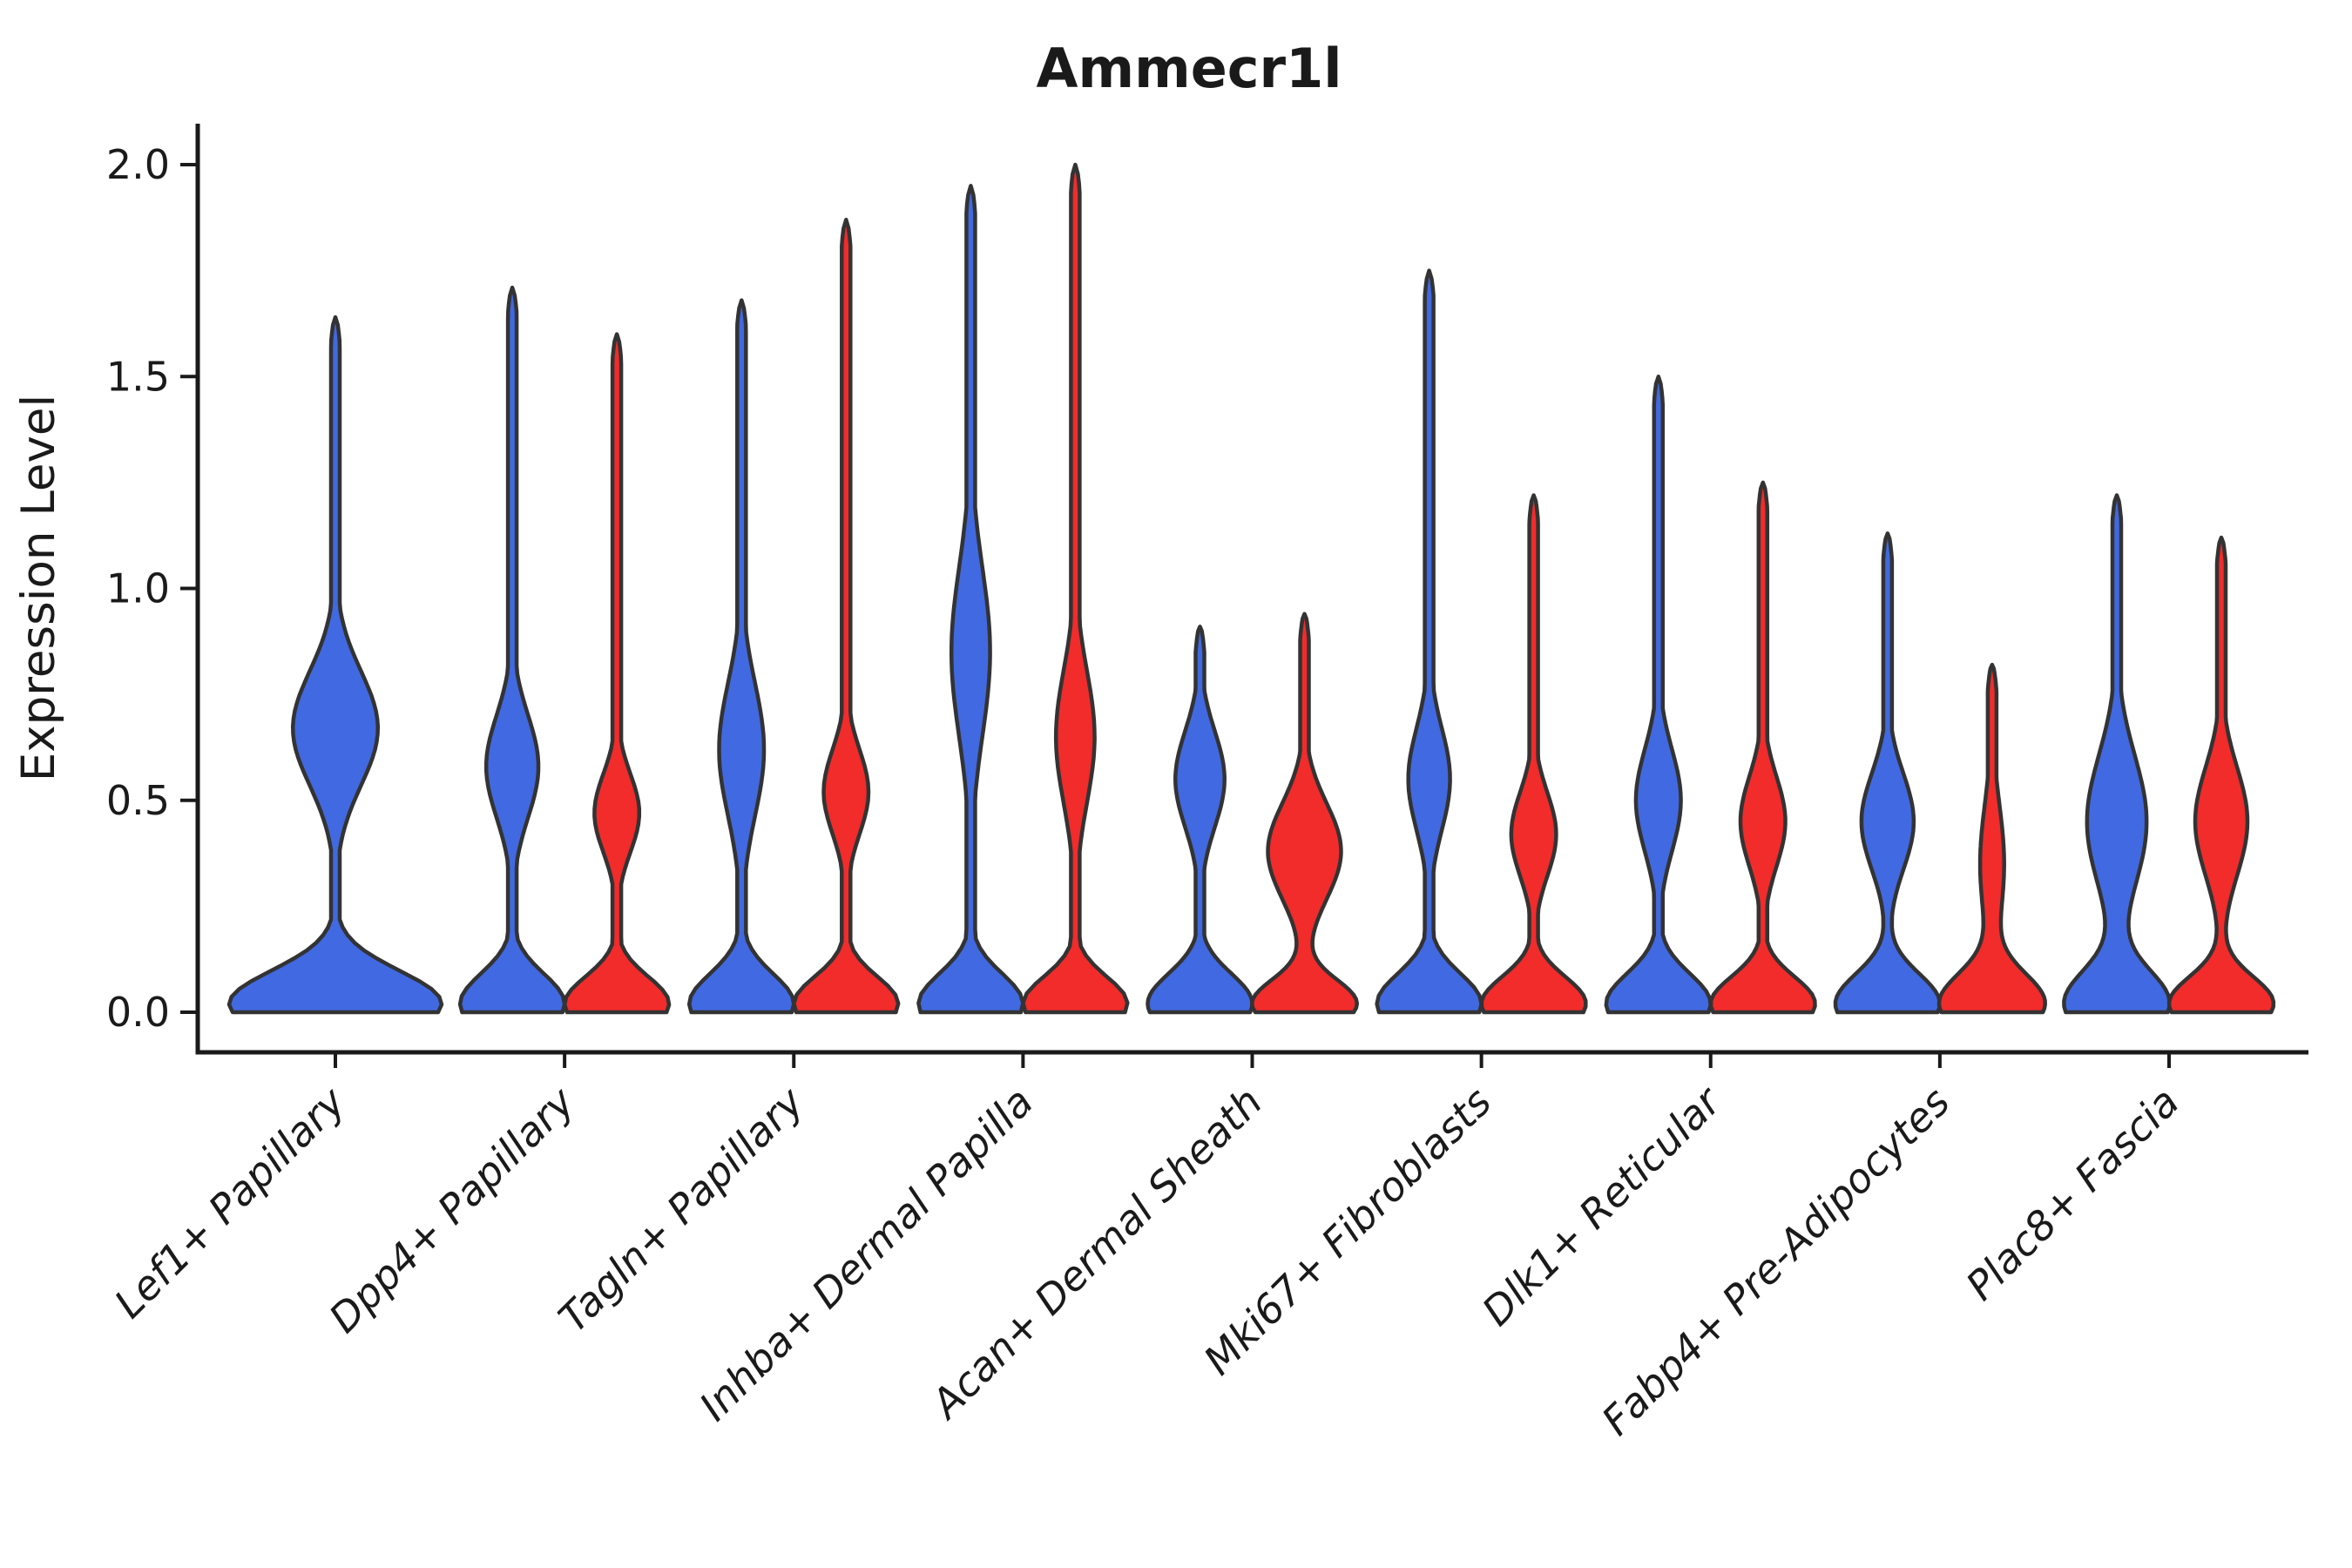 This screenshot has height=1568, width=2352. What do you see at coordinates (846, 616) in the screenshot?
I see `violin-tagln-papillary-red` at bounding box center [846, 616].